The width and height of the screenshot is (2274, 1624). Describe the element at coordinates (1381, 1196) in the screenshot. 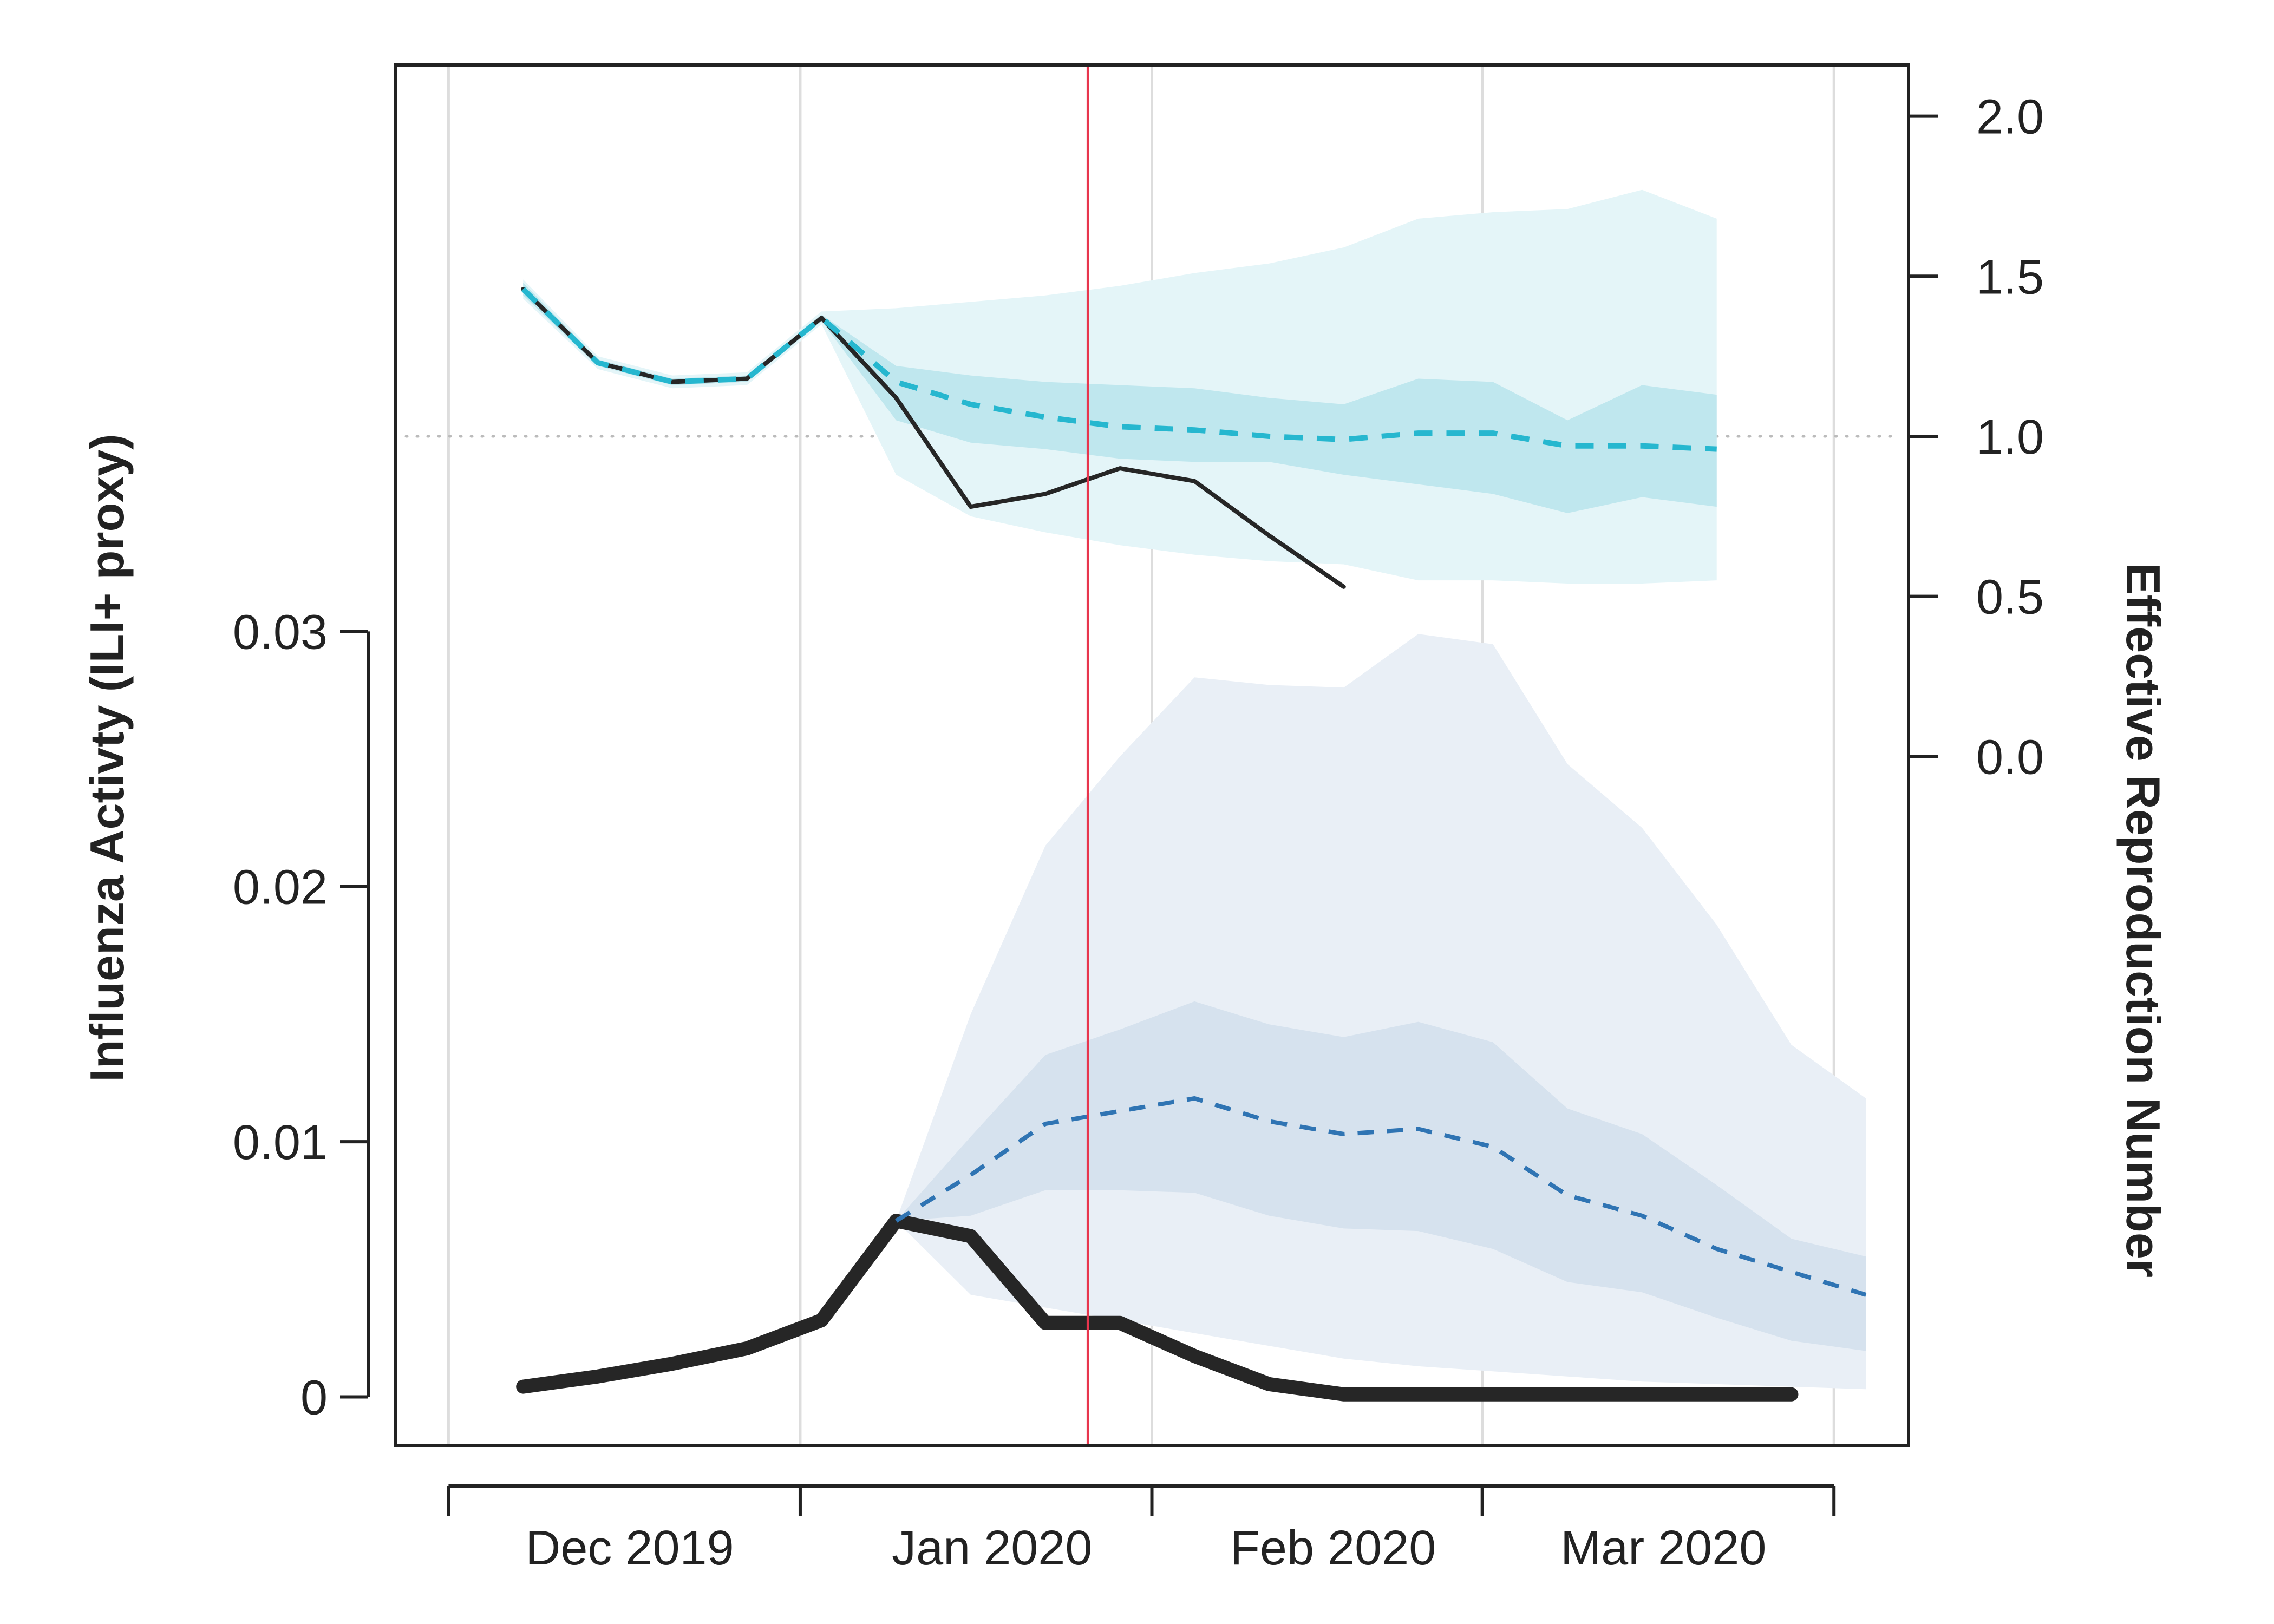

I see `activity-forecast-line` at that location.